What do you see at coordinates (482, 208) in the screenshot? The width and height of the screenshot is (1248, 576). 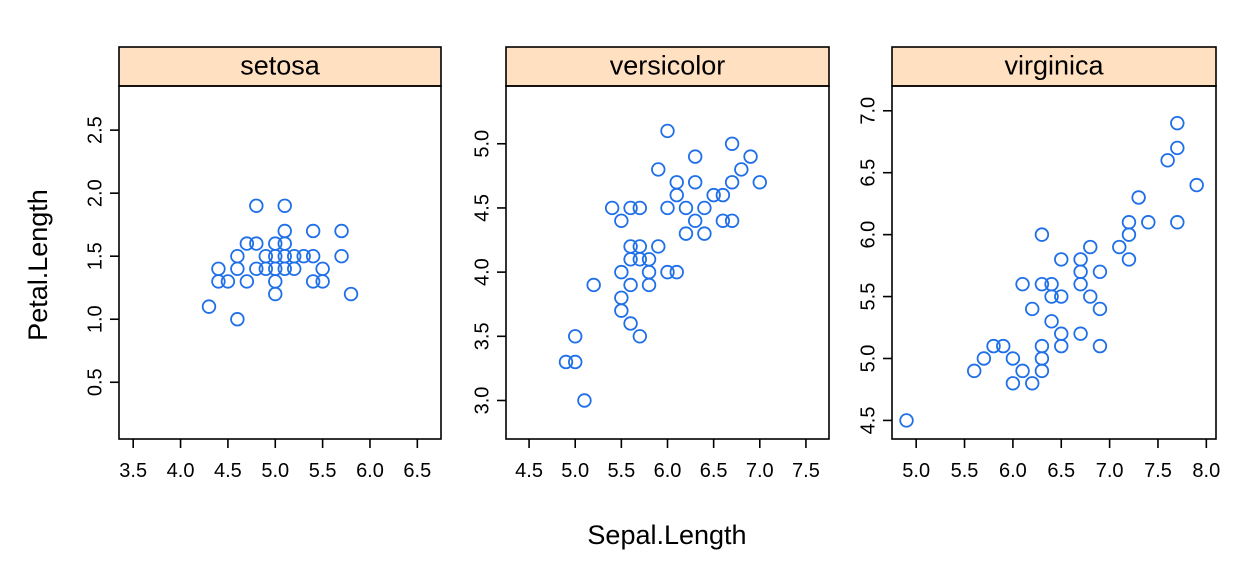 I see `y-tick-label: 4.5` at bounding box center [482, 208].